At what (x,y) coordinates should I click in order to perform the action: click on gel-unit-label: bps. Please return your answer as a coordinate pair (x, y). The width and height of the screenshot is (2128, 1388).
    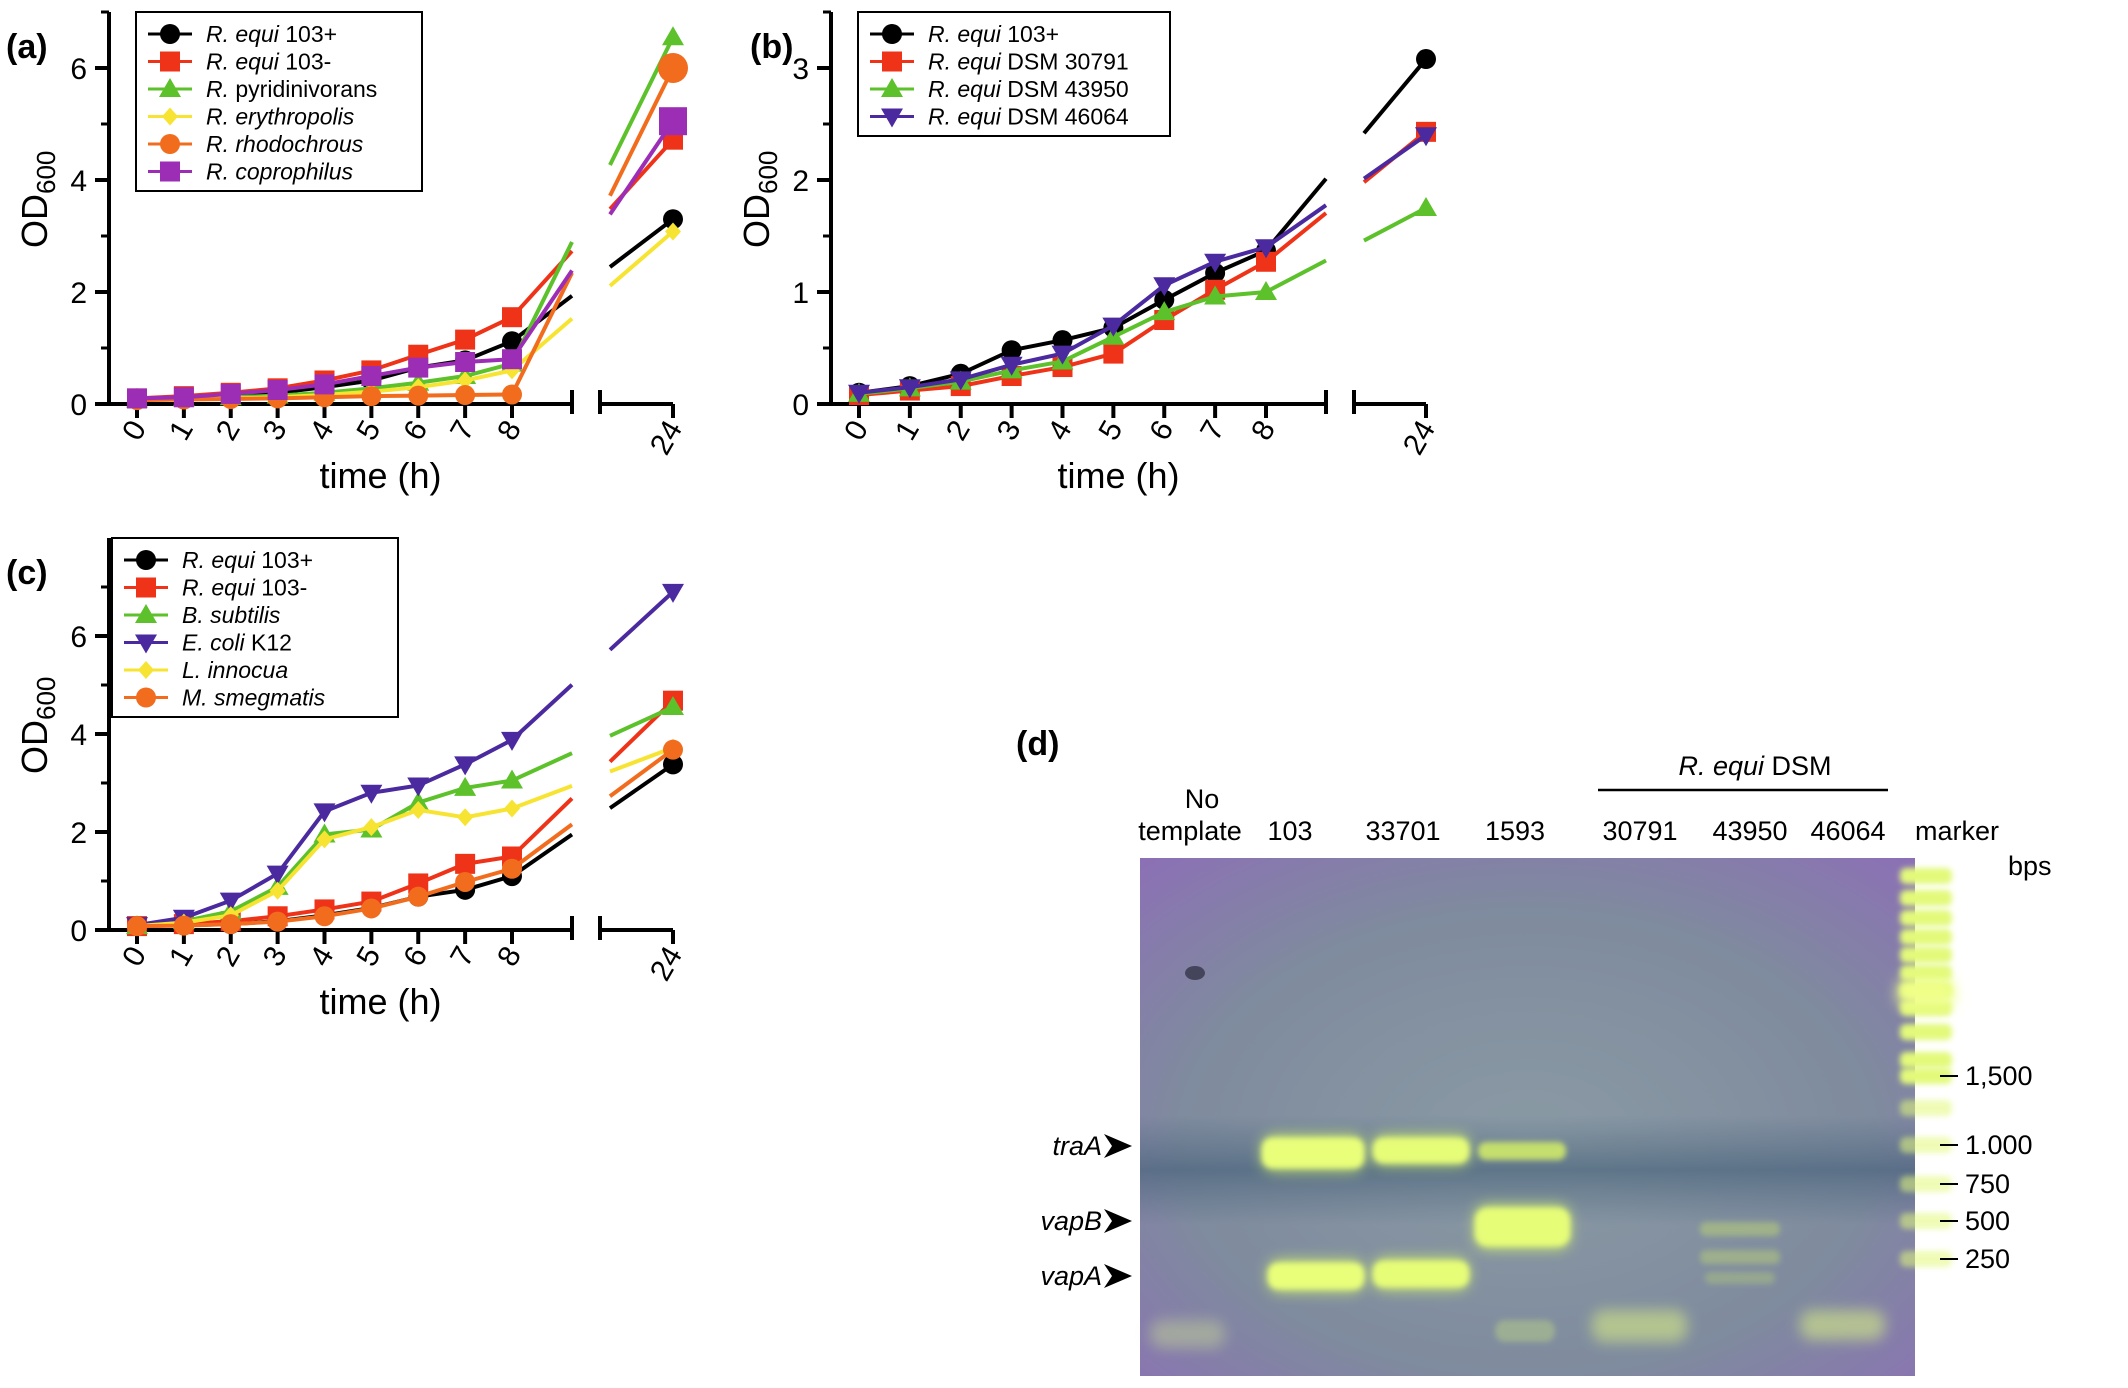
    Looking at the image, I should click on (2030, 866).